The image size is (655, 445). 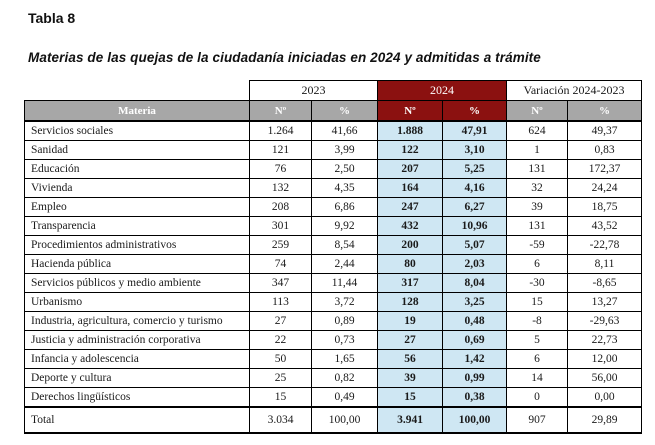 I want to click on cell-pct-2024: 2,03, so click(x=474, y=264).